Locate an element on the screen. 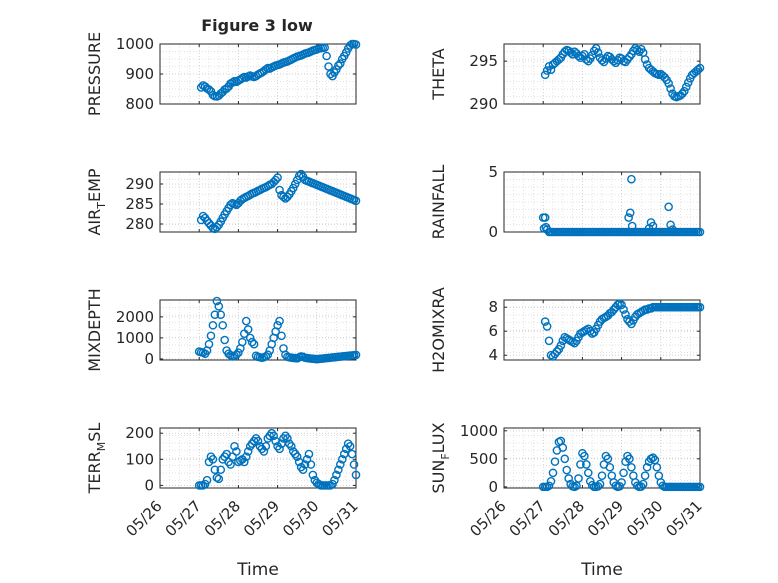  y-tick-label: 1000 is located at coordinates (479, 431).